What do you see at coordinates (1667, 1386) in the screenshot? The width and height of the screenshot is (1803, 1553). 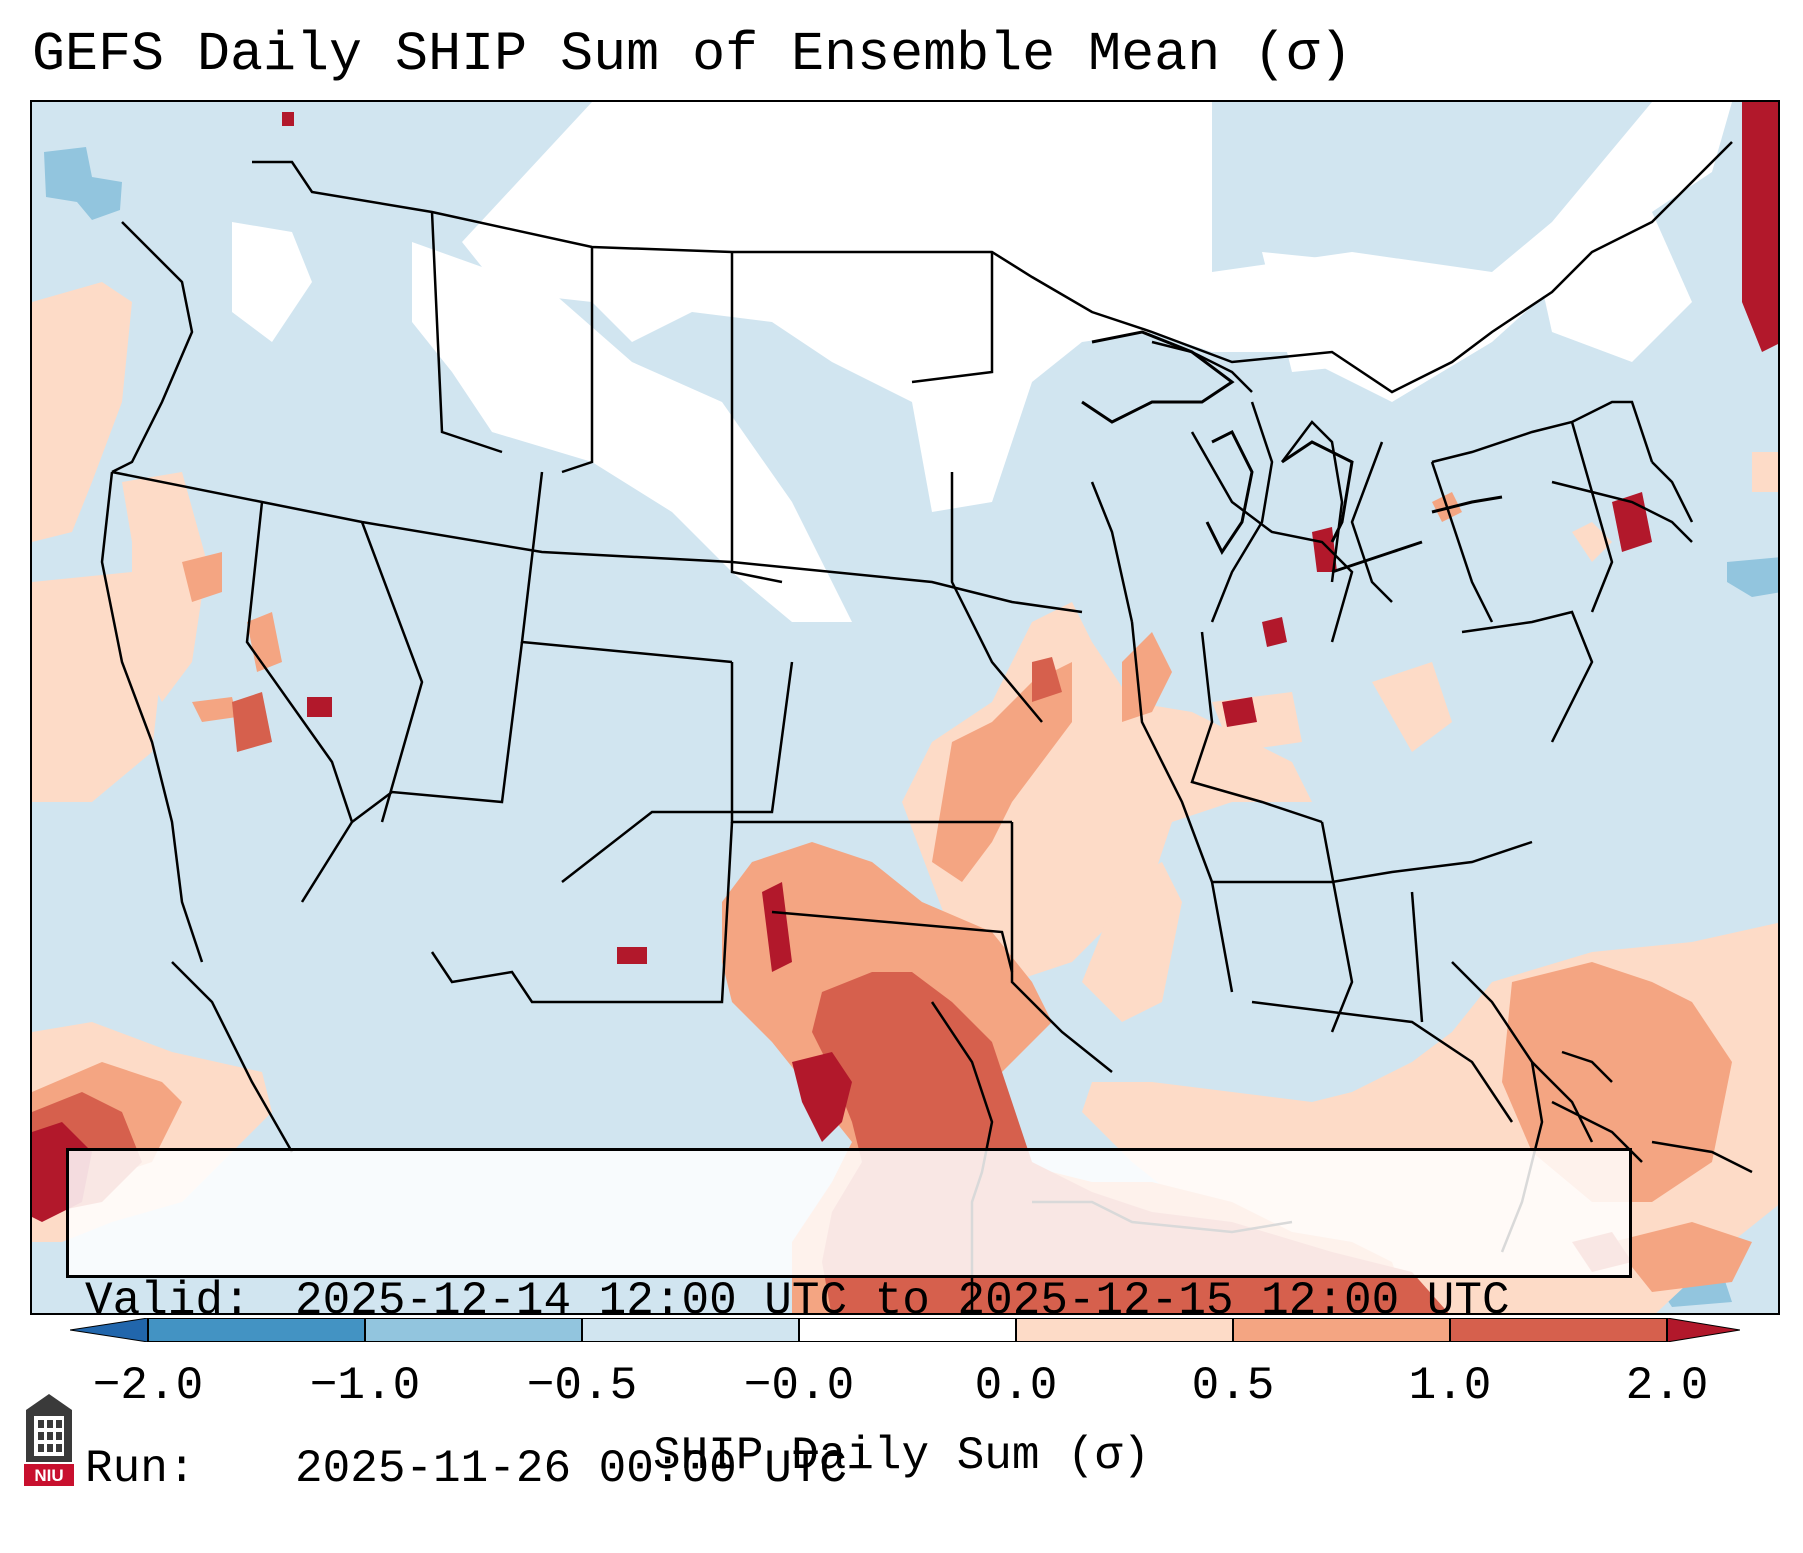 I see `colorbar-tick-label: 2.0` at bounding box center [1667, 1386].